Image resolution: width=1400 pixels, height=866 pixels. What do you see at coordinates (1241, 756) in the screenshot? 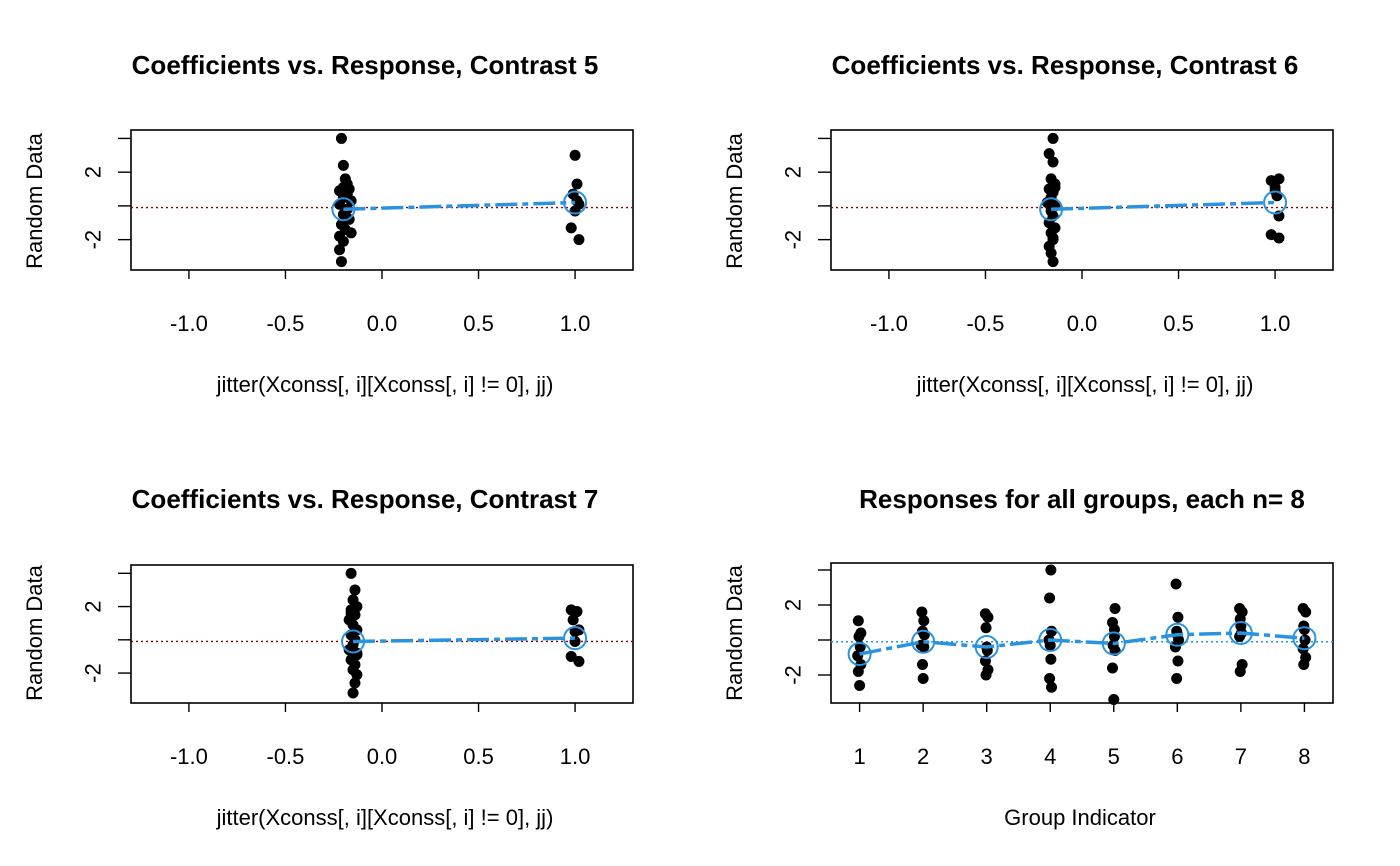
I see `x-tick-label: 7` at bounding box center [1241, 756].